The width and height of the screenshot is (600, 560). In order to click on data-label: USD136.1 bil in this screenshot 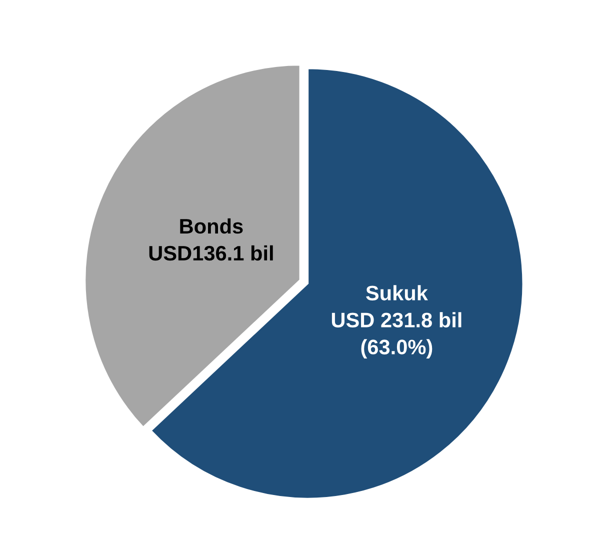, I will do `click(211, 253)`.